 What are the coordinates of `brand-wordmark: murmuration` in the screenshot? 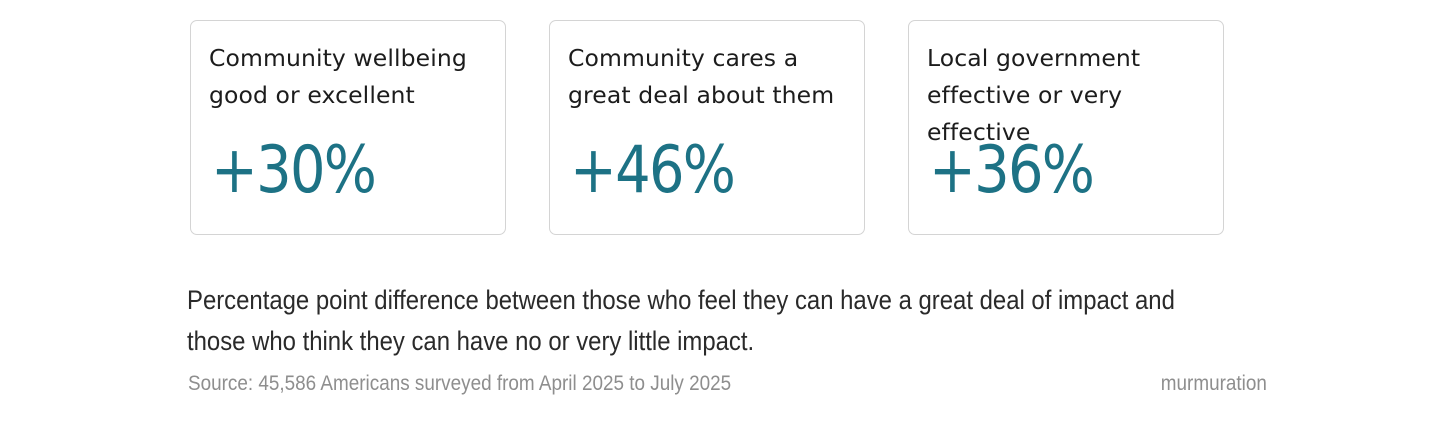 It's located at (1213, 383).